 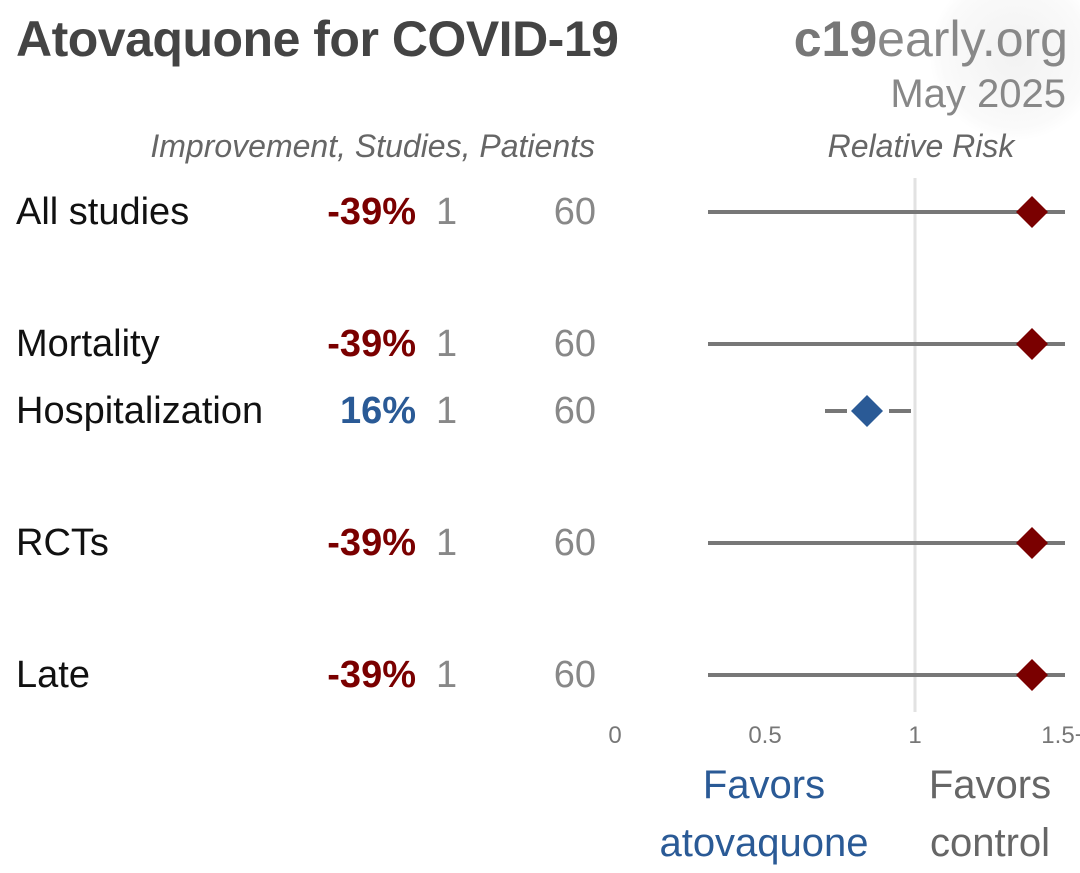 What do you see at coordinates (765, 735) in the screenshot?
I see `axis-tick-label: 0.5` at bounding box center [765, 735].